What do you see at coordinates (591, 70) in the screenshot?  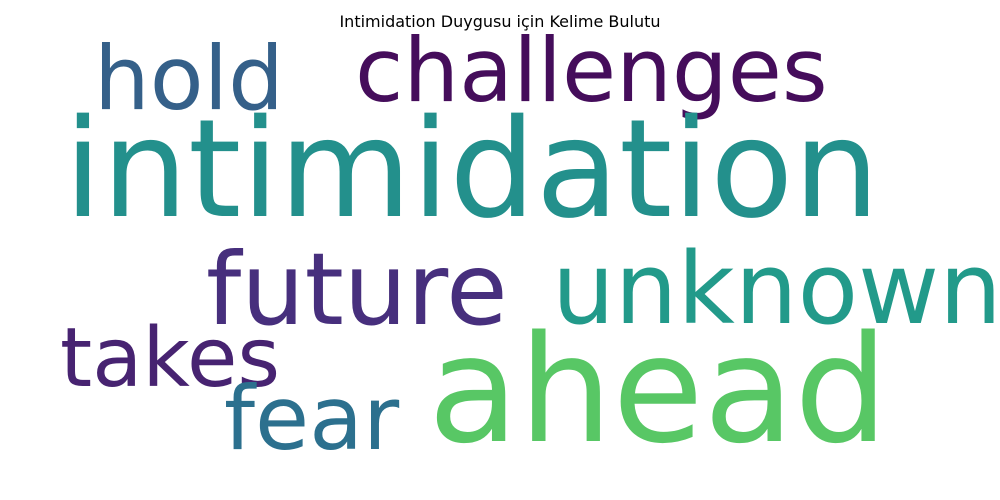 I see `word-challenges: challenges` at bounding box center [591, 70].